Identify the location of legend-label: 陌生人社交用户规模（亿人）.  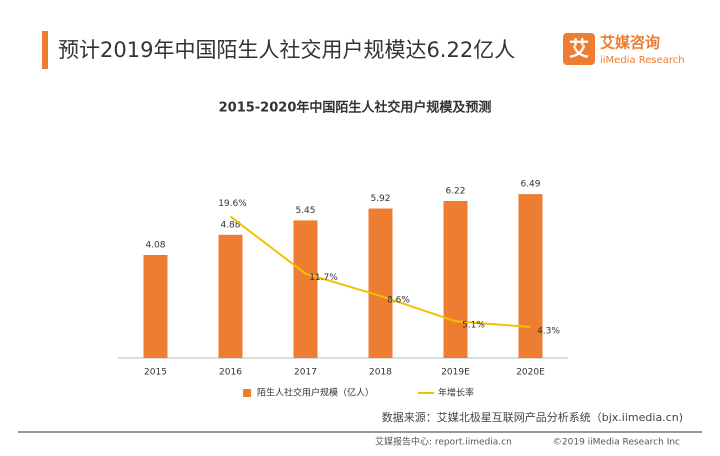
(315, 393).